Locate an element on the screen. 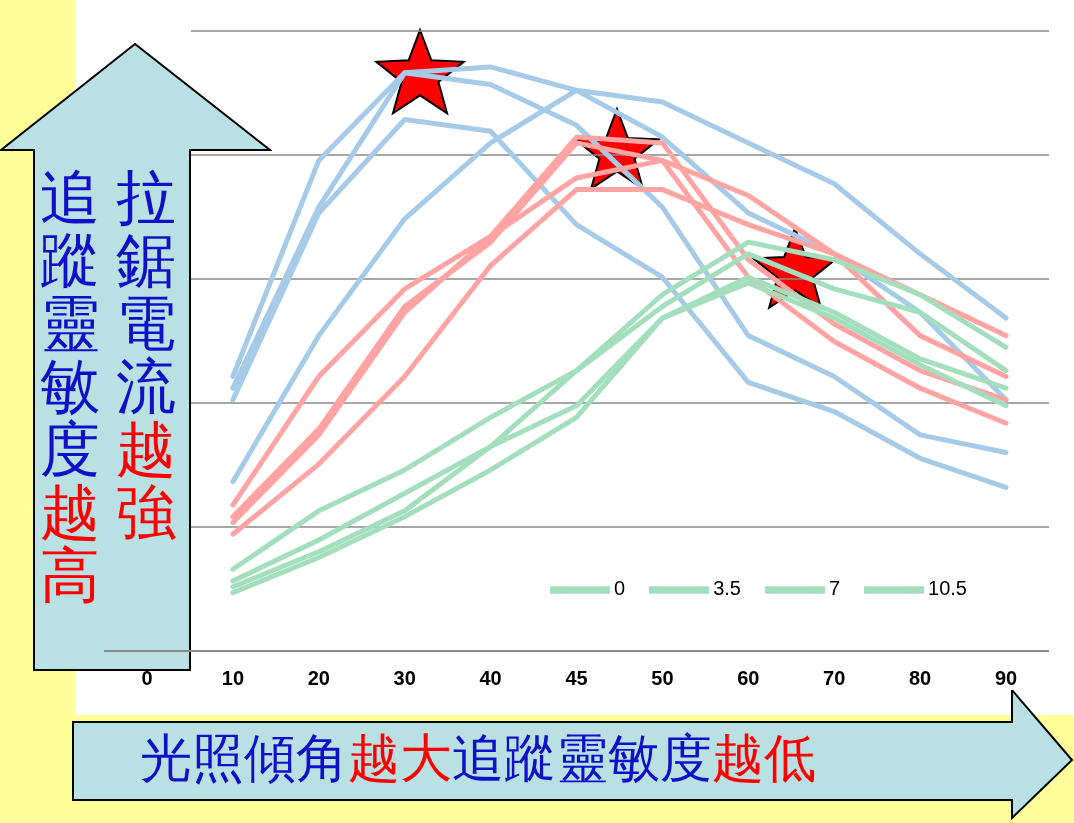  x-tick-label: 60 is located at coordinates (748, 678).